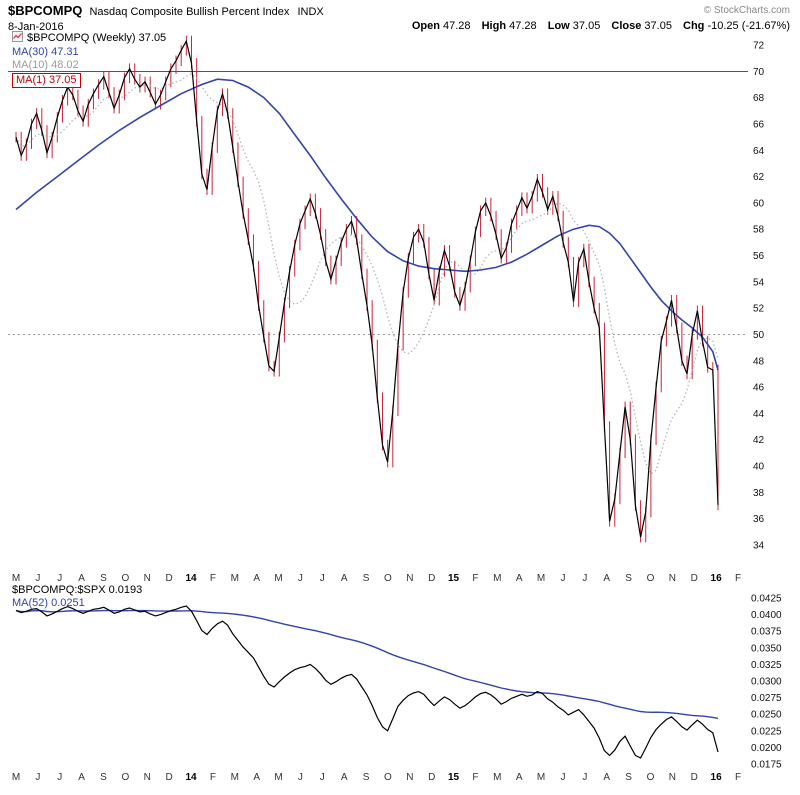 This screenshot has width=800, height=795. What do you see at coordinates (717, 578) in the screenshot?
I see `main-x-axis-label: 16` at bounding box center [717, 578].